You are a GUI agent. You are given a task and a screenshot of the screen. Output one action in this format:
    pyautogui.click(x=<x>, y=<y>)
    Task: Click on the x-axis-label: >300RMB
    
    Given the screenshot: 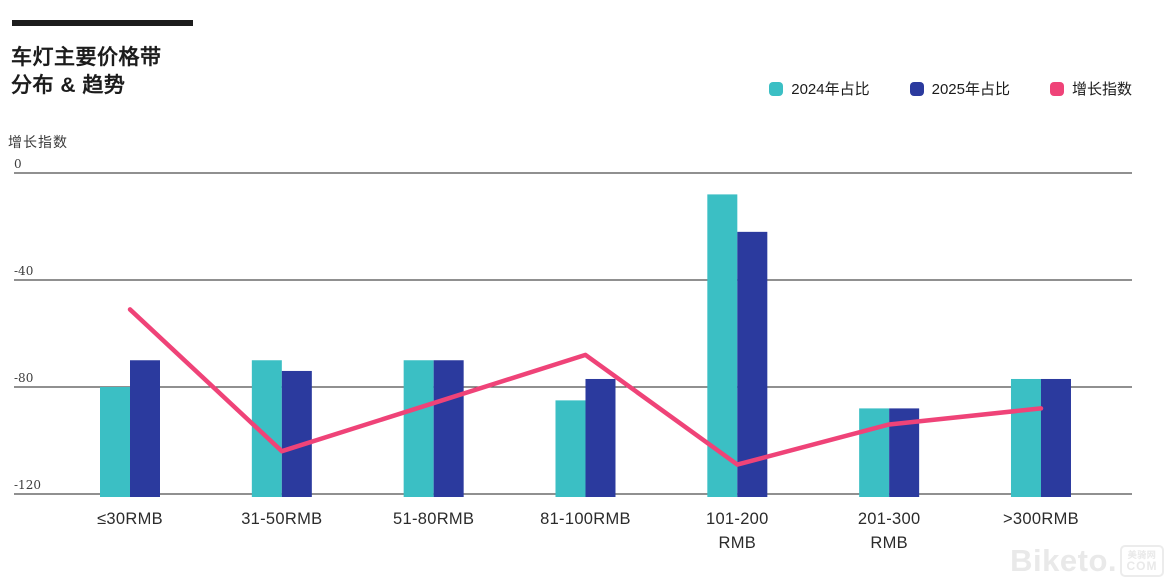 What is the action you would take?
    pyautogui.click(x=1041, y=519)
    